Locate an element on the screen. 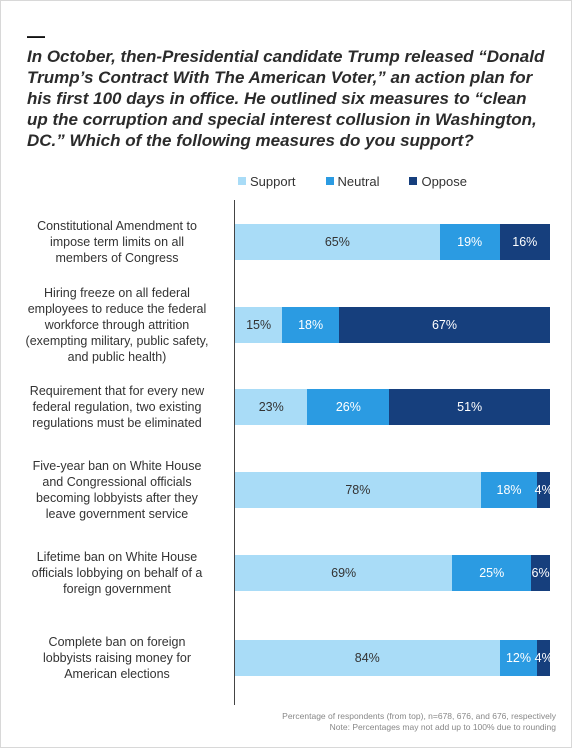  data-label: 26% is located at coordinates (348, 407).